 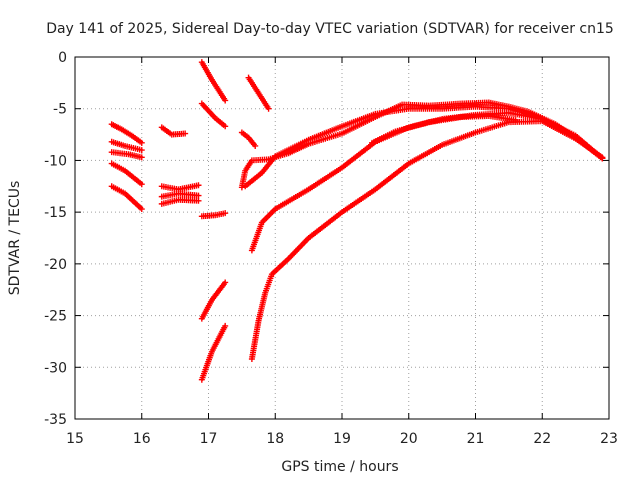 I want to click on x-tick-label: 23, so click(x=609, y=439).